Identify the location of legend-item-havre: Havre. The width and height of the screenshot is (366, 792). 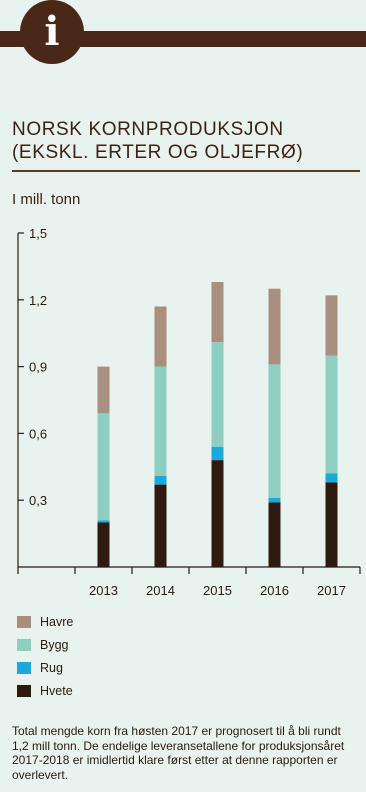
(45, 621).